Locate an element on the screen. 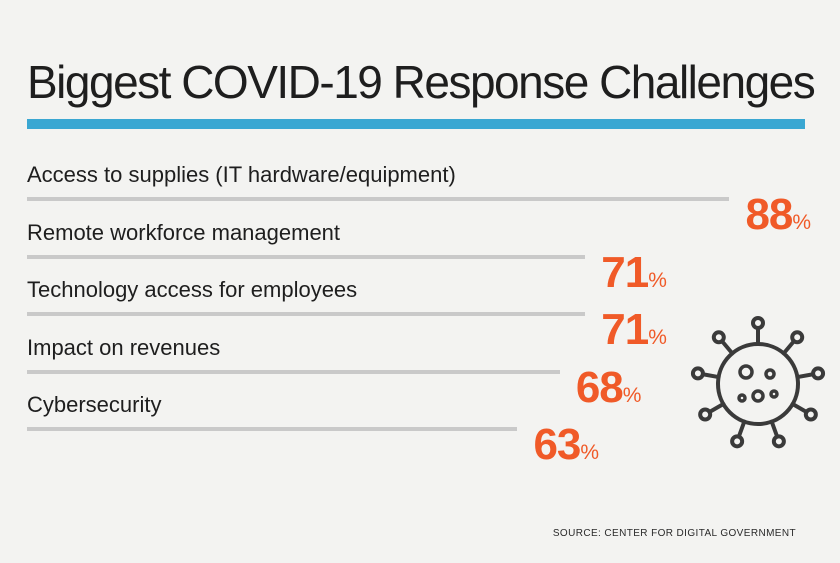 This screenshot has height=563, width=840. bar-label: Cybersecurity is located at coordinates (94, 404).